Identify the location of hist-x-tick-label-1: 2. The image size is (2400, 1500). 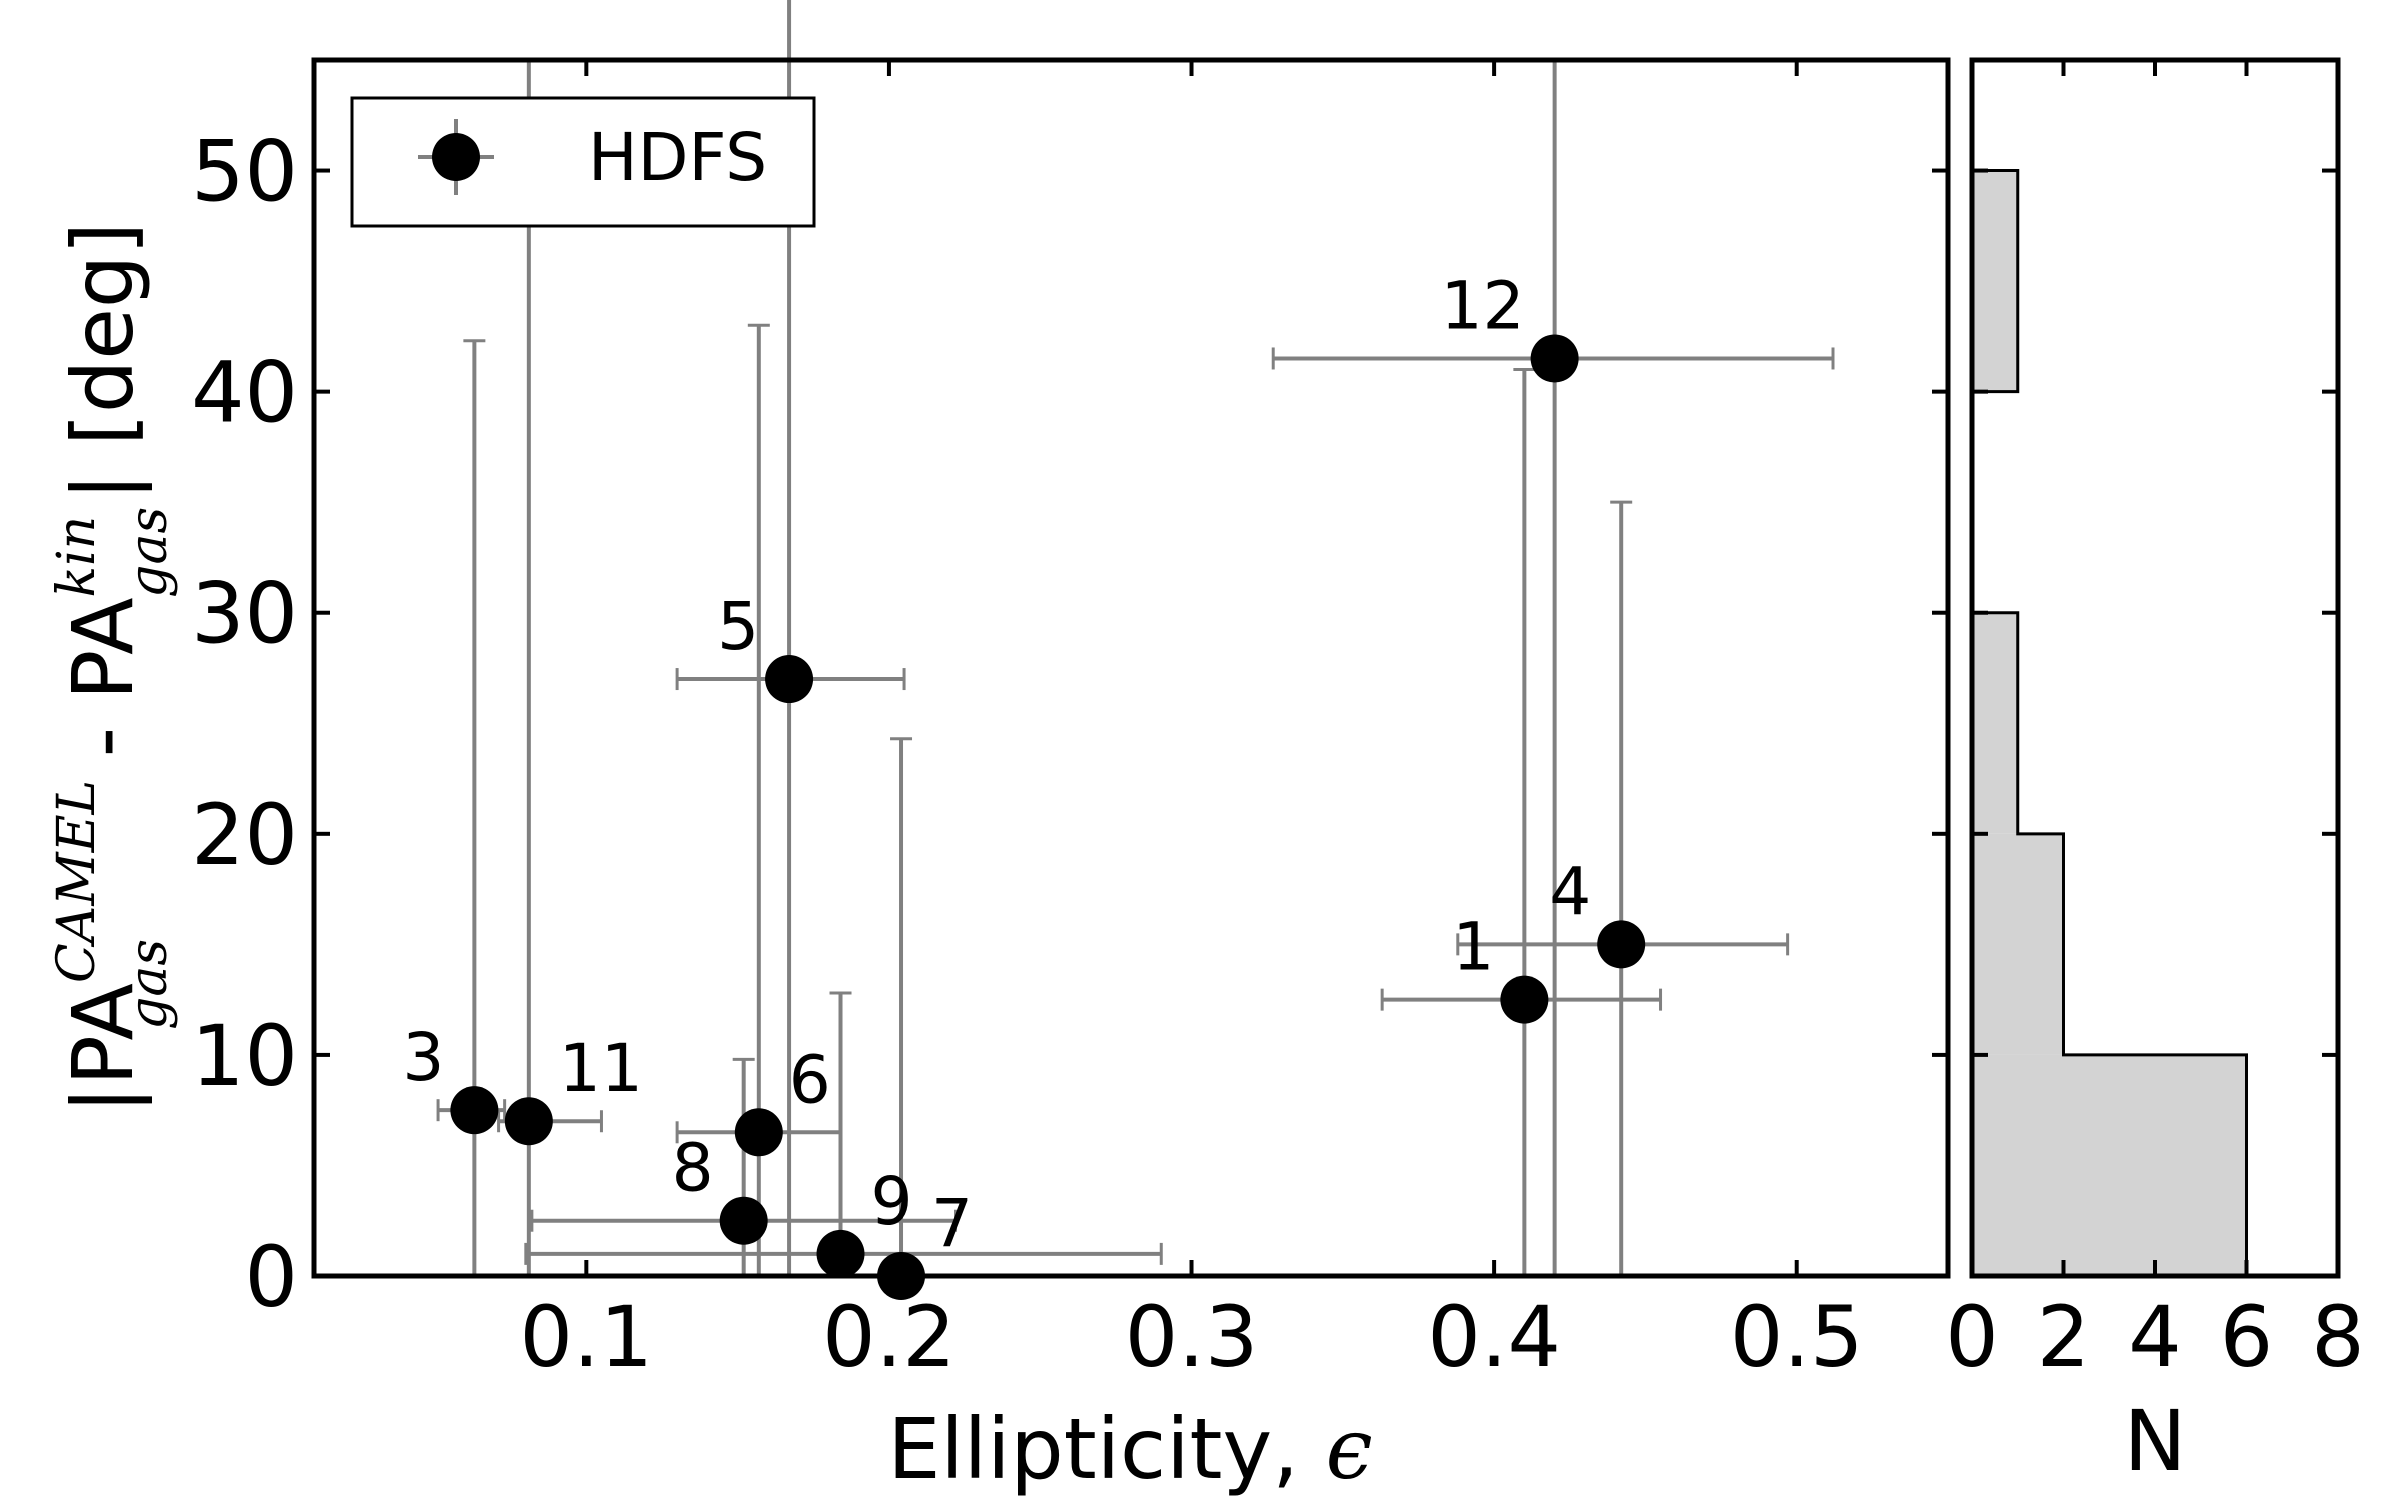
(2063, 1337).